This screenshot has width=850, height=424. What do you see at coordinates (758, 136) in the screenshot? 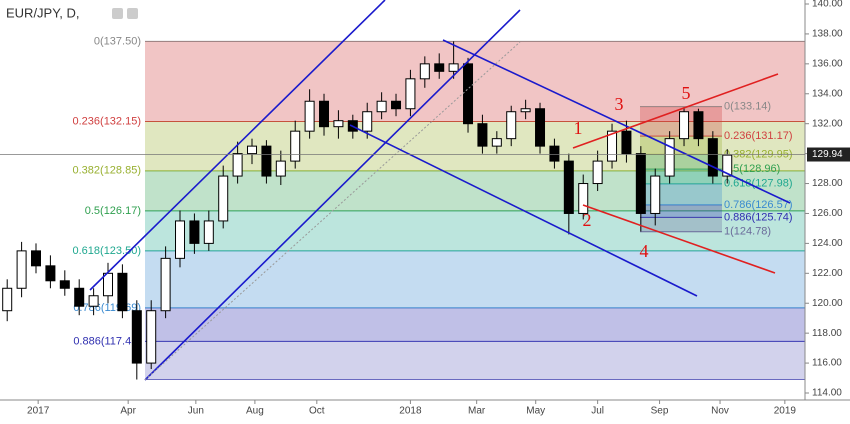
I see `fib-label: 0.236(131.17)` at bounding box center [758, 136].